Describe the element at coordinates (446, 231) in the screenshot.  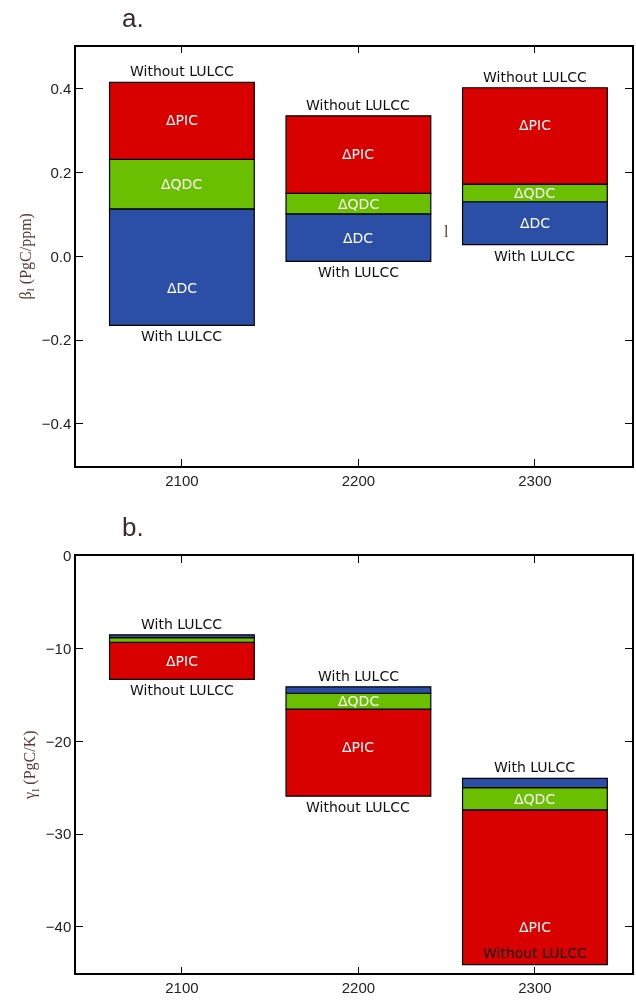
I see `annotation: l` at that location.